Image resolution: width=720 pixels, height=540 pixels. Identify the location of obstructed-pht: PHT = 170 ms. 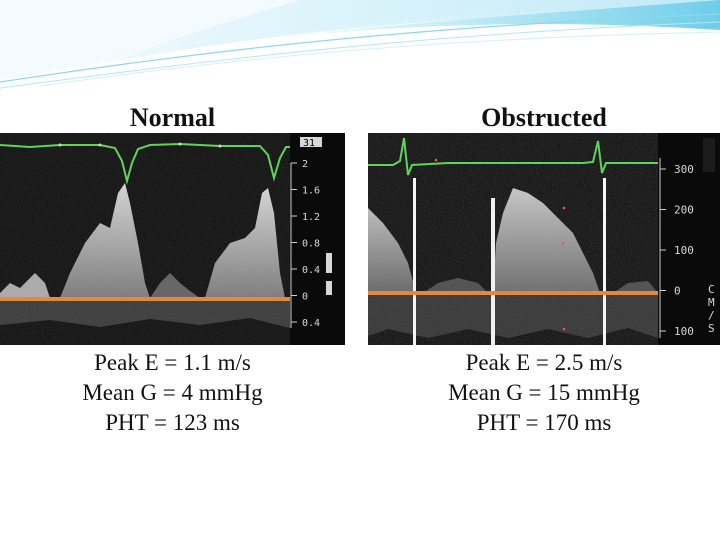
(544, 422).